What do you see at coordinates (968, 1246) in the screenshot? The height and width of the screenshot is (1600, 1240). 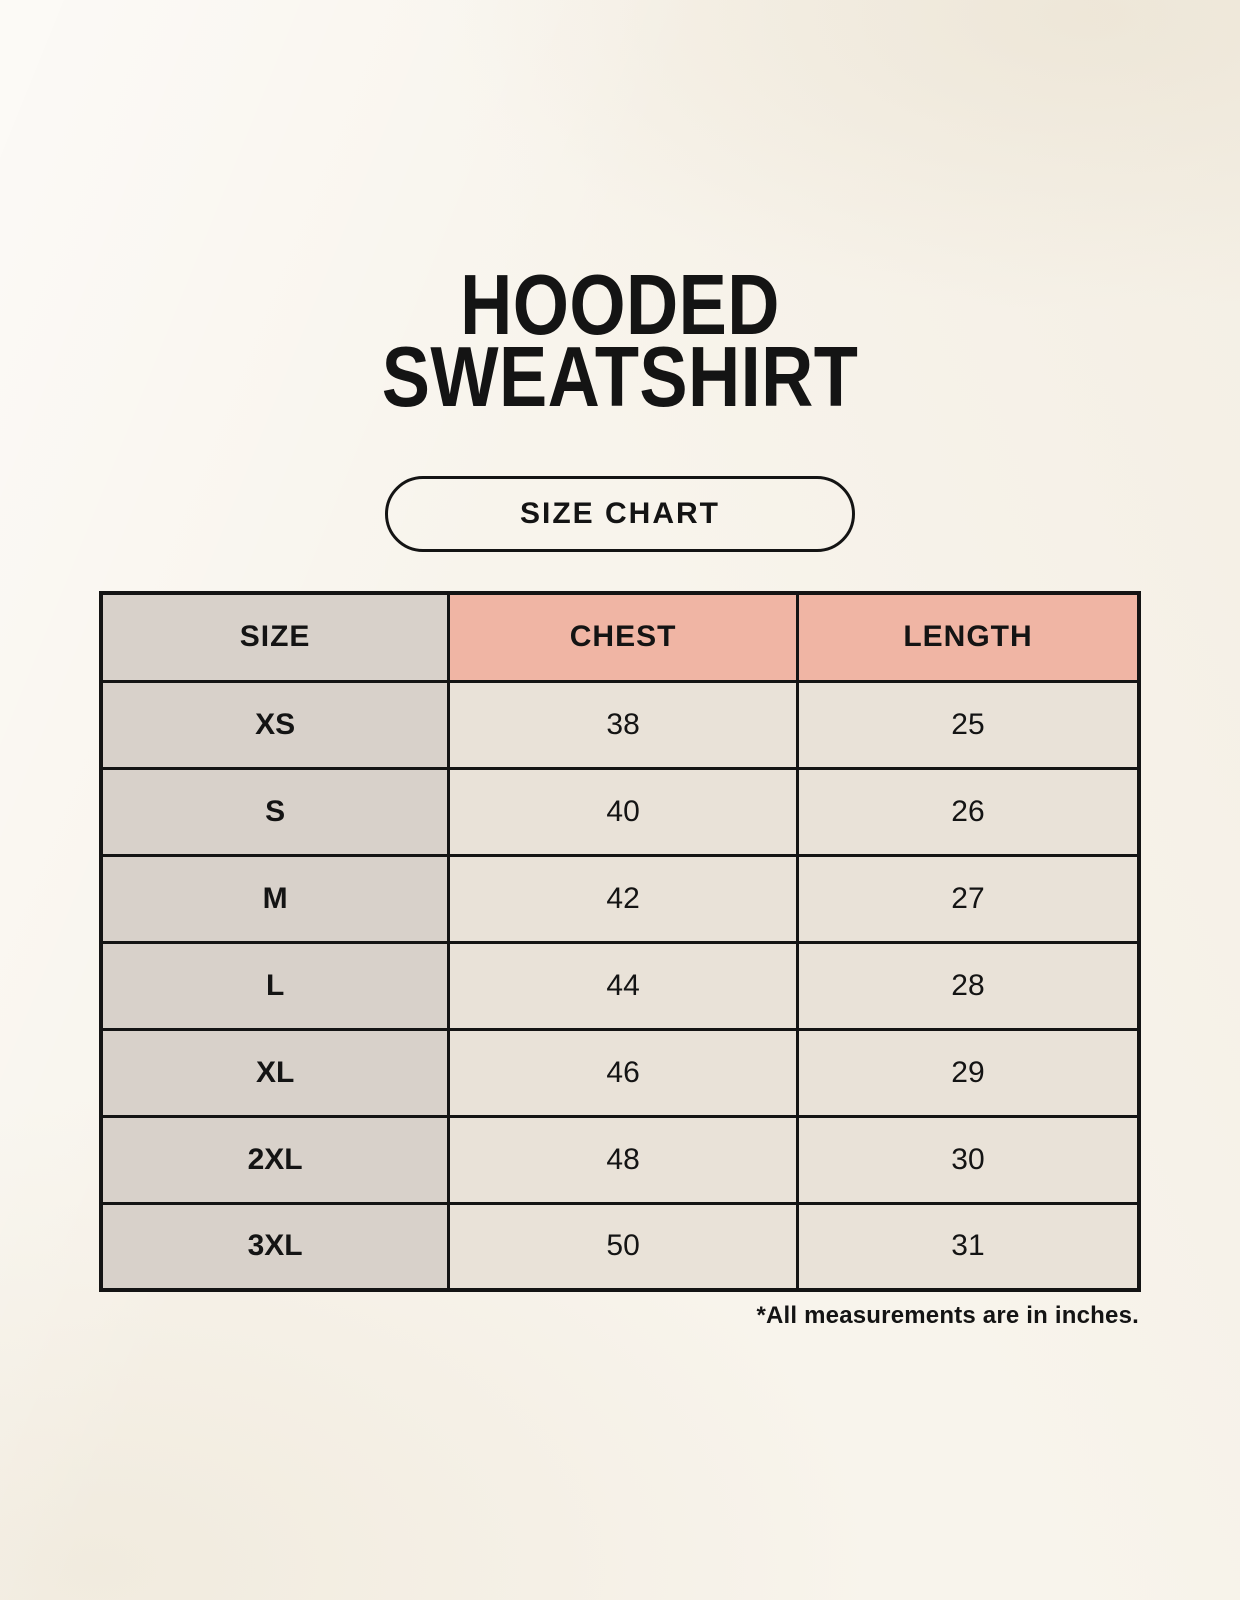 I see `length-cell: 31` at bounding box center [968, 1246].